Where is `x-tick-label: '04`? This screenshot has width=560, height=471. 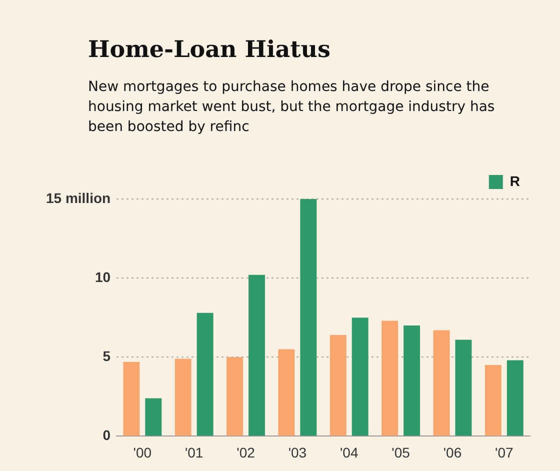
x-tick-label: '04 is located at coordinates (349, 452).